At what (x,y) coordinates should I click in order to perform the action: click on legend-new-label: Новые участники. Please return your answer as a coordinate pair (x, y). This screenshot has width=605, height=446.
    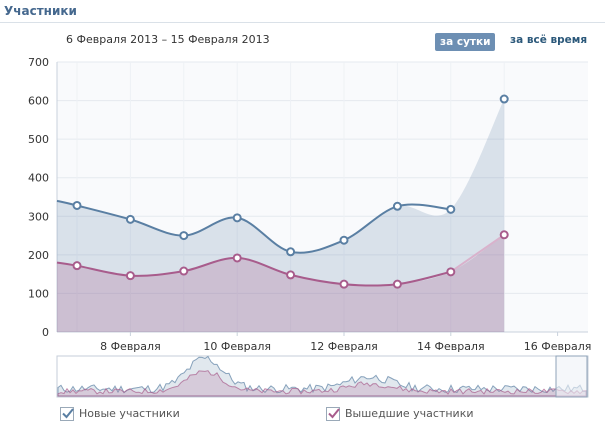
    Looking at the image, I should click on (129, 413).